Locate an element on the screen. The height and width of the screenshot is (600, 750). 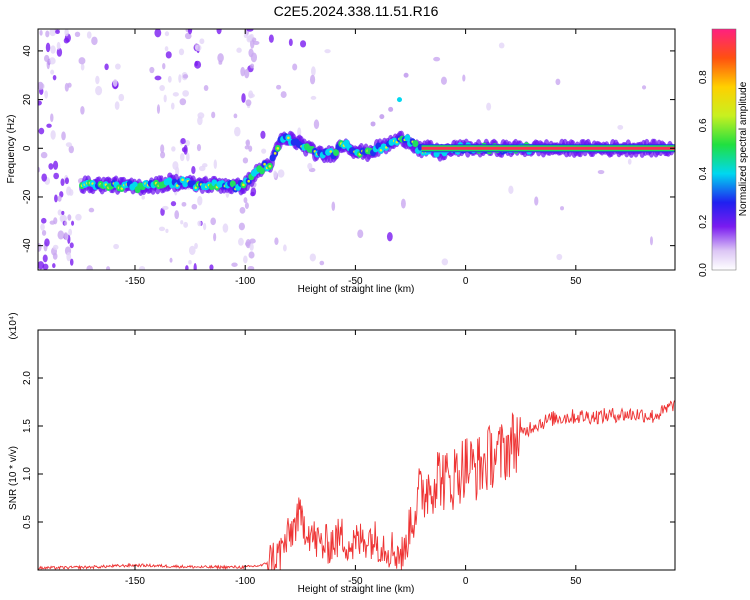
snr-x-tick-label: -100 is located at coordinates (245, 581).